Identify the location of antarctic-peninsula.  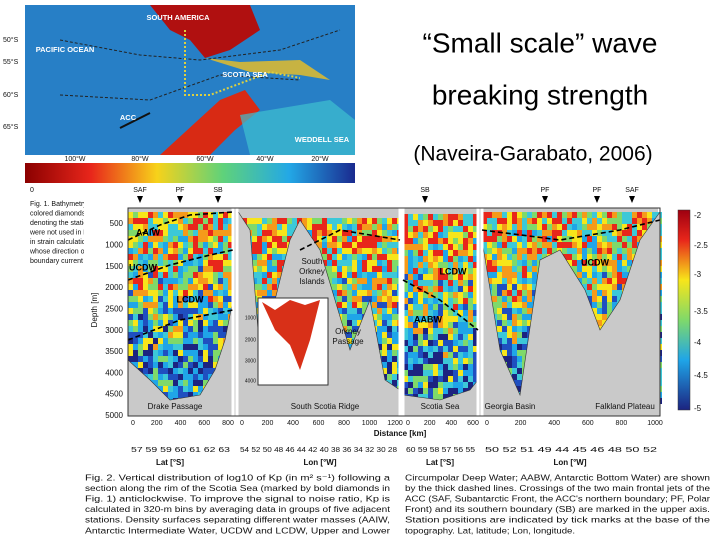
(210, 122).